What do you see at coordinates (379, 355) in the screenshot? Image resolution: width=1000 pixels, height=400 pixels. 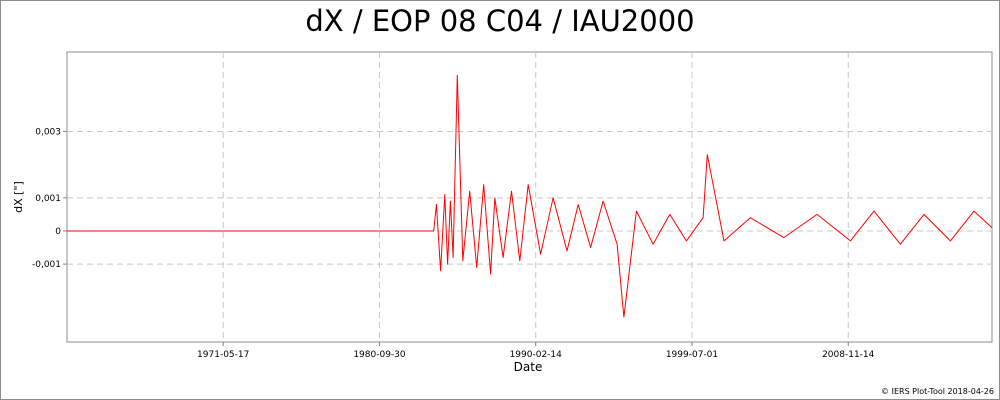 I see `x-tick-label: 1980-09-30` at bounding box center [379, 355].